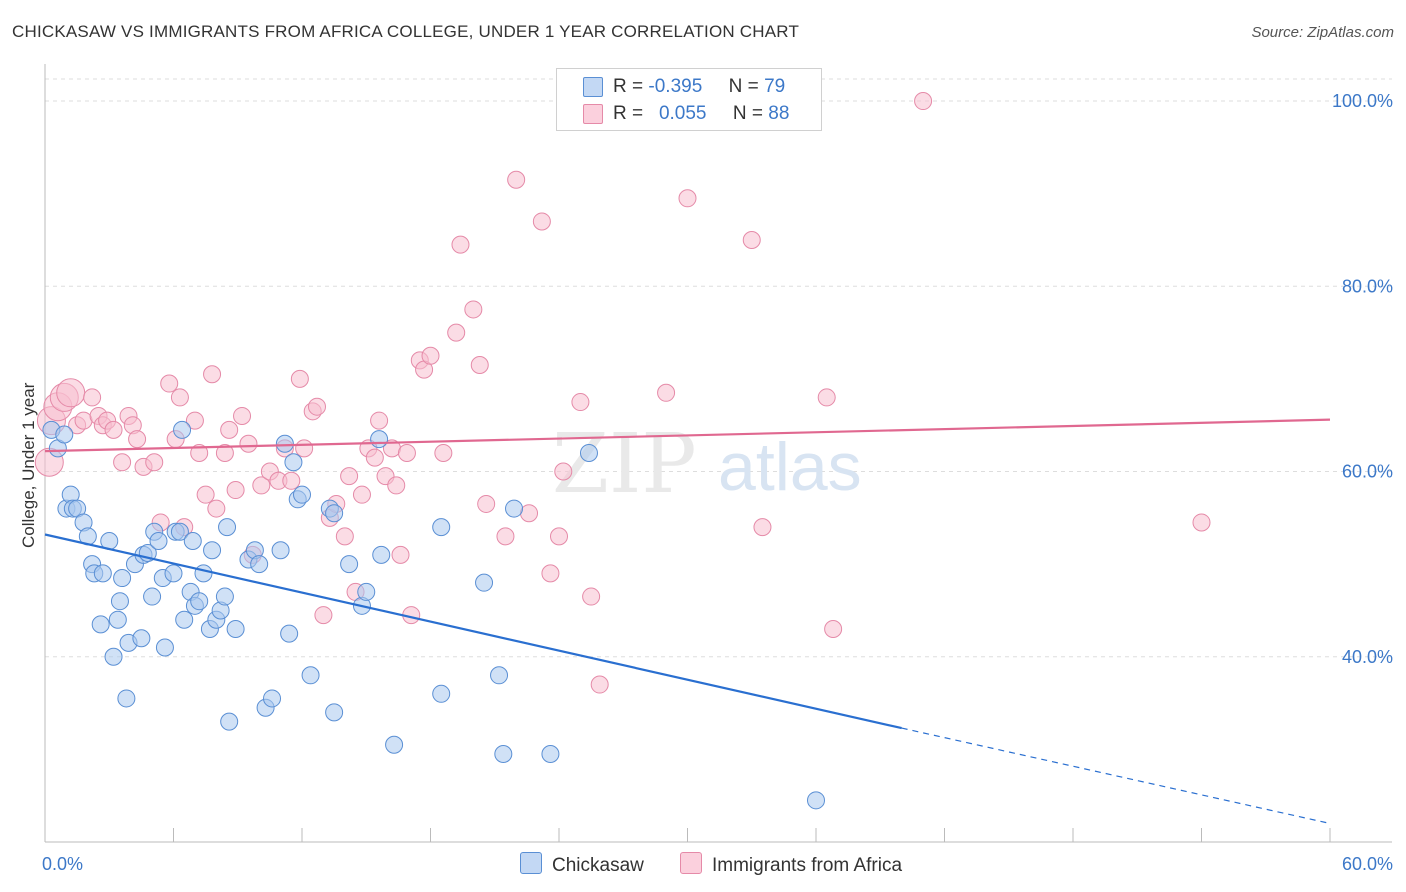 This screenshot has width=1406, height=892. What do you see at coordinates (598, 865) in the screenshot?
I see `bottom-legend-label-chickasaw: Chickasaw` at bounding box center [598, 865].